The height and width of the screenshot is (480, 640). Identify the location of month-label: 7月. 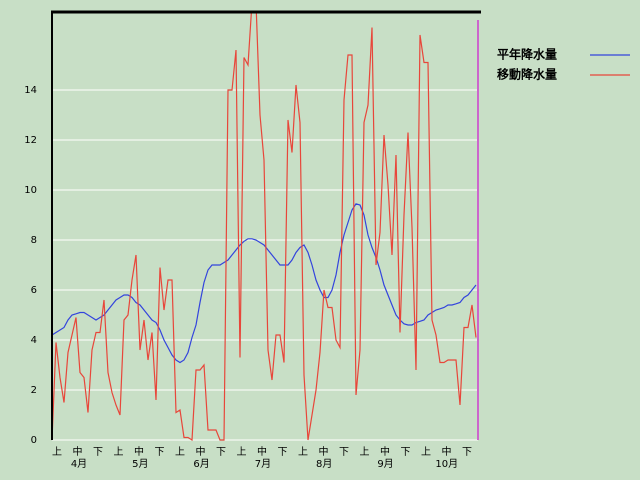
(263, 464).